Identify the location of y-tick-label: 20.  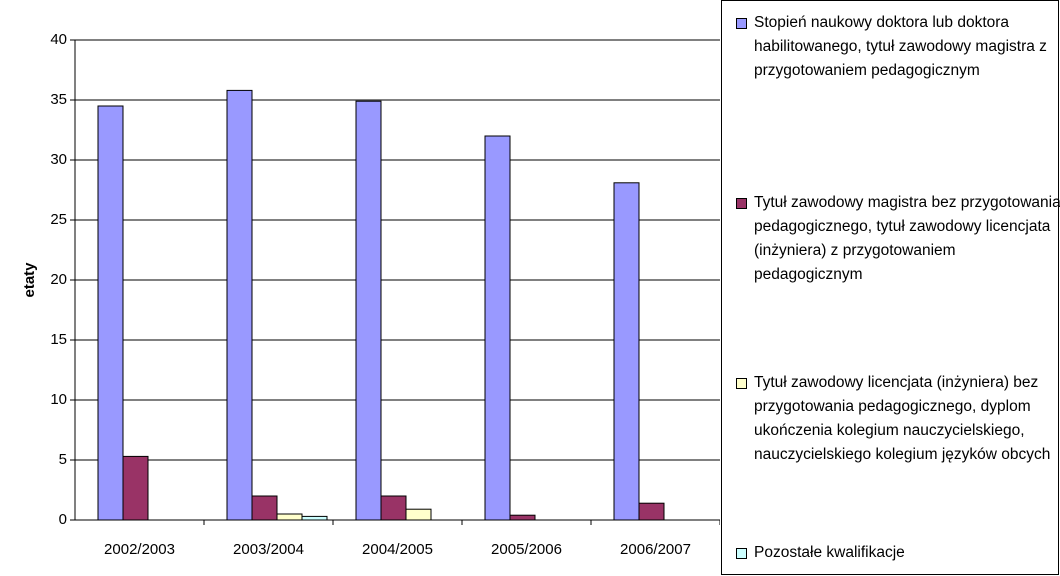
(58, 279).